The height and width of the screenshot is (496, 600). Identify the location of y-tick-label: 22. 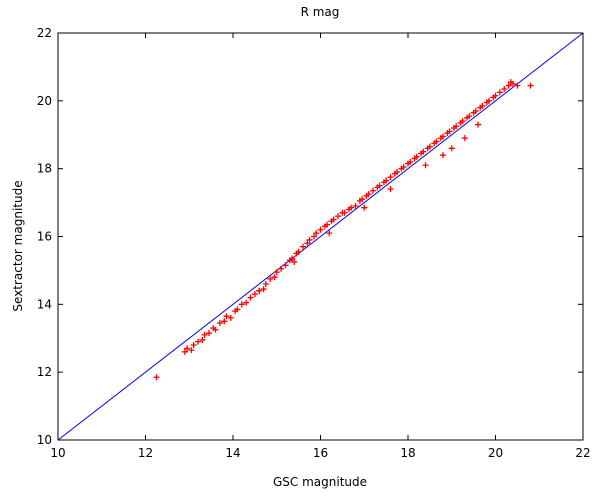
(44, 33).